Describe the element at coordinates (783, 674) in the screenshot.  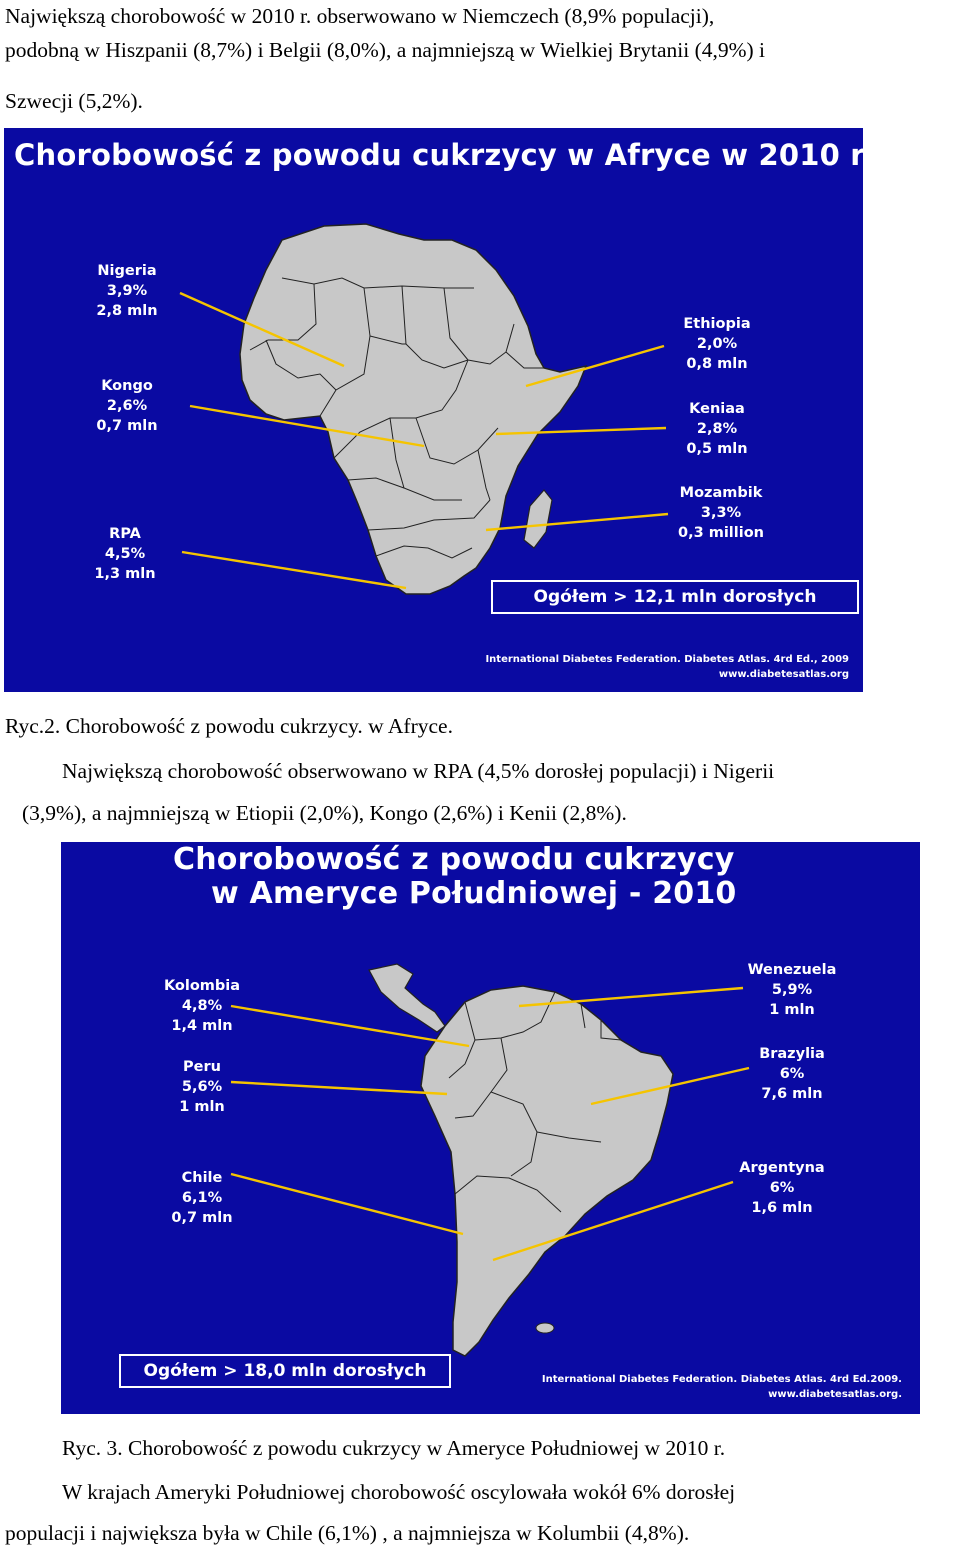
I see `africa-source-line-2: www.diabetesatlas.org` at that location.